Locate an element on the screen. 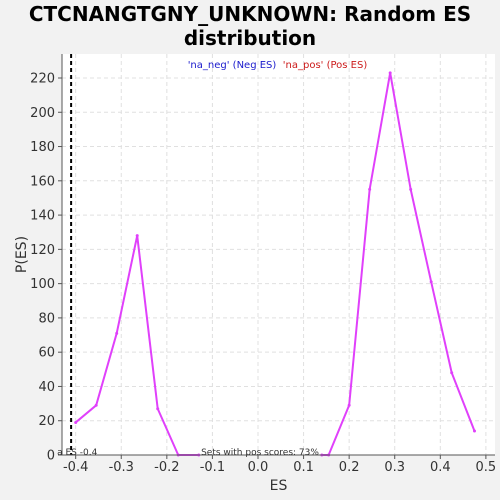  y-tick-label: 20 is located at coordinates (46, 421).